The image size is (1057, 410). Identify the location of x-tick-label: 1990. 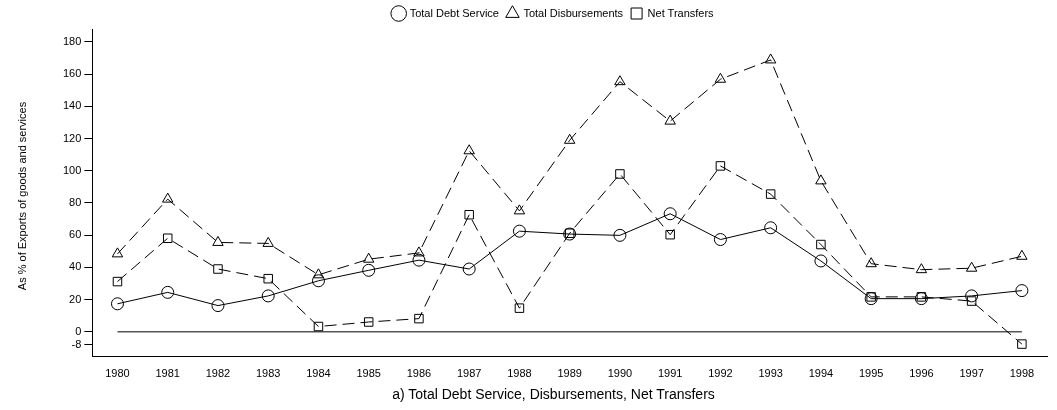
(620, 372).